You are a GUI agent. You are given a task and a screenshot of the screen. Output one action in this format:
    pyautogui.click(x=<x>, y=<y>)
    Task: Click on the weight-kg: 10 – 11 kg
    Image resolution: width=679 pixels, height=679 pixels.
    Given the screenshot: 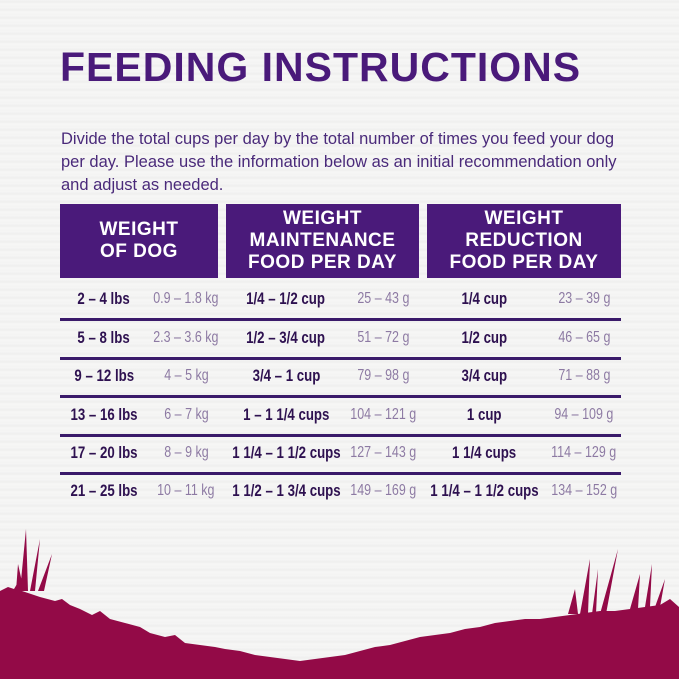 What is the action you would take?
    pyautogui.click(x=186, y=491)
    